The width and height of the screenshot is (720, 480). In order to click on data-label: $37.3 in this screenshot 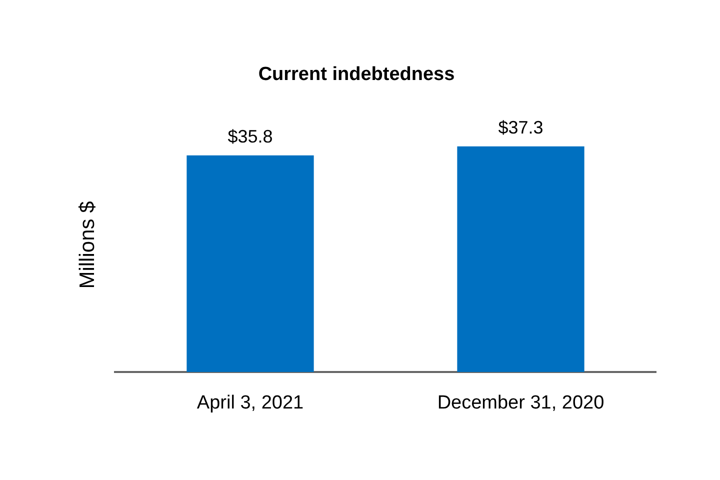, I will do `click(521, 127)`.